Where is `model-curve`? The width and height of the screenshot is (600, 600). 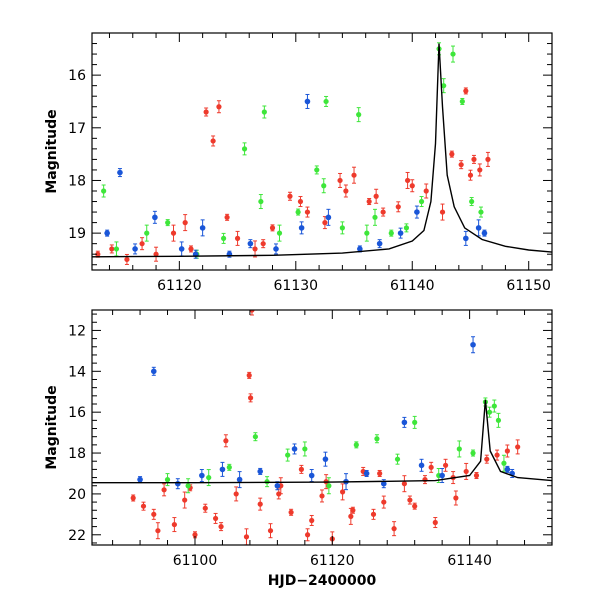 model-curve is located at coordinates (322, 441).